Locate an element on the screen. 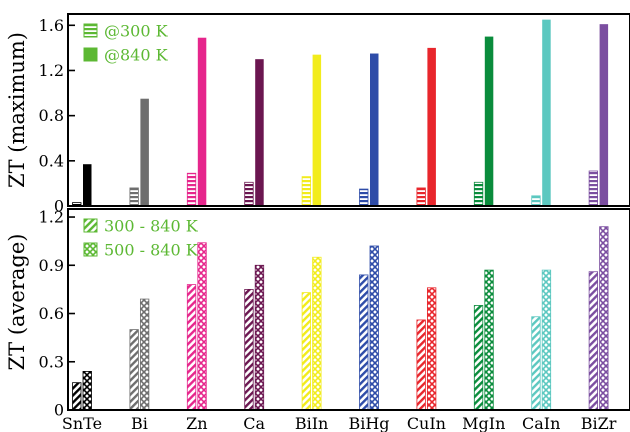 Image resolution: width=630 pixels, height=432 pixels. y-tick-label: 1.6 is located at coordinates (51, 25).